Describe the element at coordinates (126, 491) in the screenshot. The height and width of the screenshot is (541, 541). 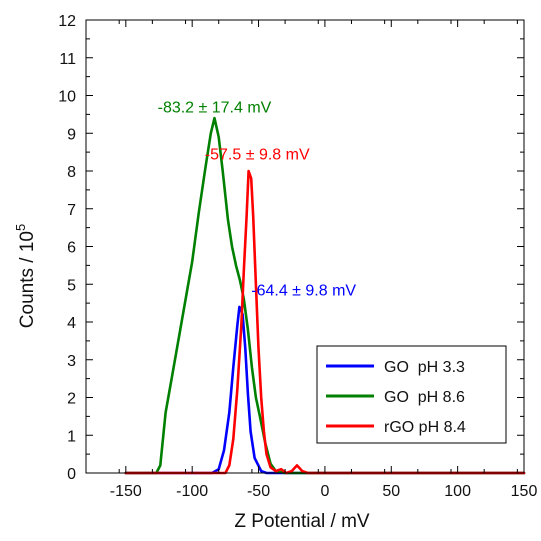
I see `x-tick-label: -150` at that location.